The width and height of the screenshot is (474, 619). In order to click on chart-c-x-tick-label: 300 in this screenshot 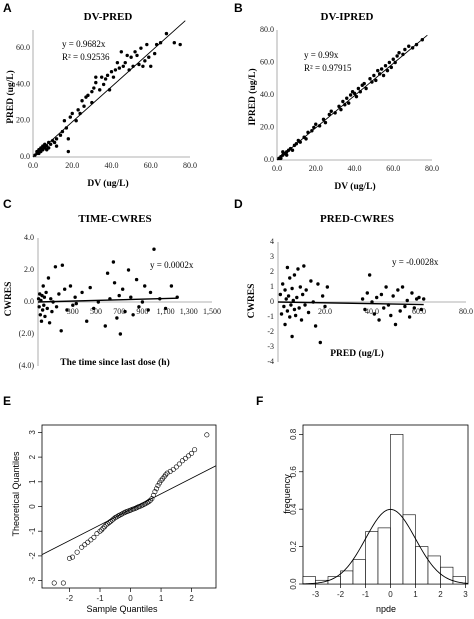, I will do `click(73, 311)`.